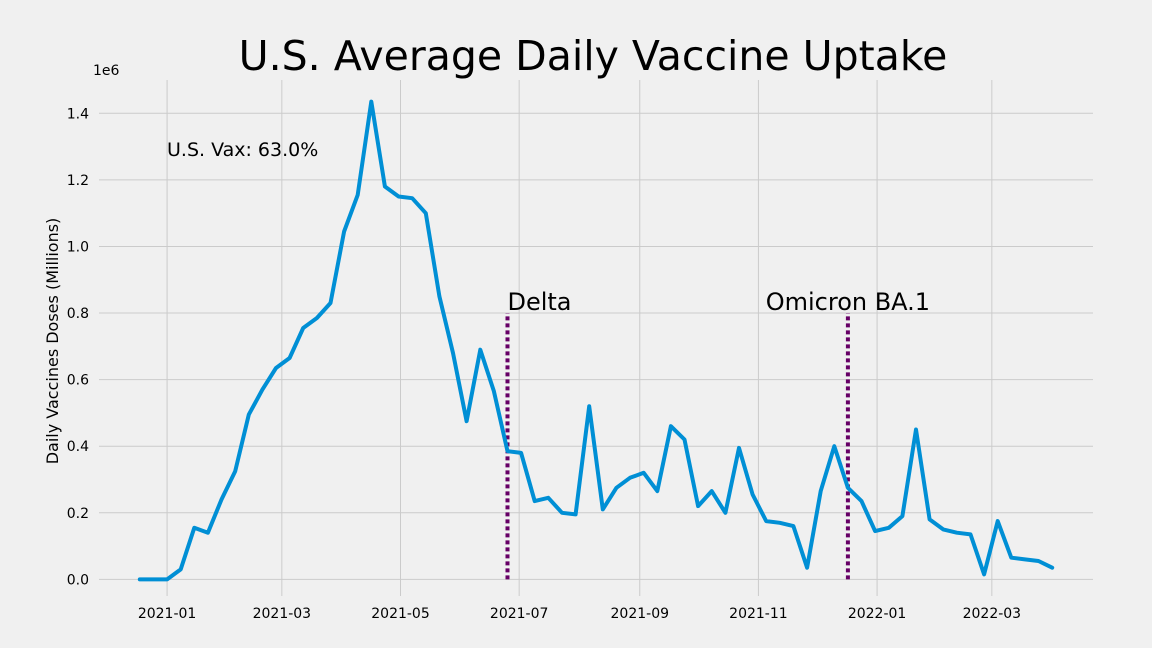 The image size is (1152, 648). What do you see at coordinates (52, 341) in the screenshot?
I see `y-axis-label: Daily Vaccines Doses (Millions)` at bounding box center [52, 341].